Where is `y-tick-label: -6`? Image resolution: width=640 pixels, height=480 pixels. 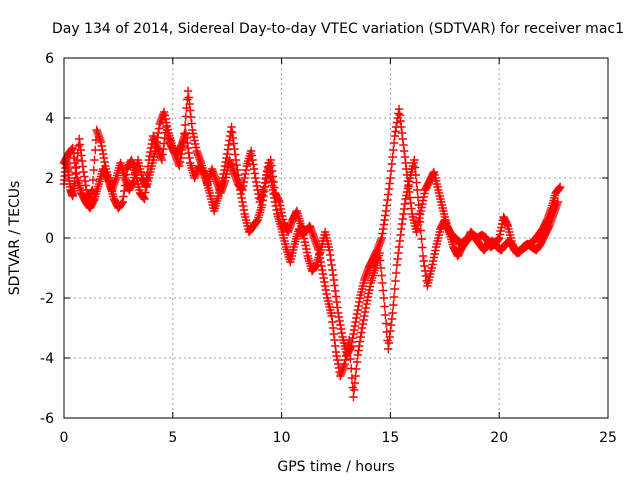
y-tick-label: -6 is located at coordinates (47, 419).